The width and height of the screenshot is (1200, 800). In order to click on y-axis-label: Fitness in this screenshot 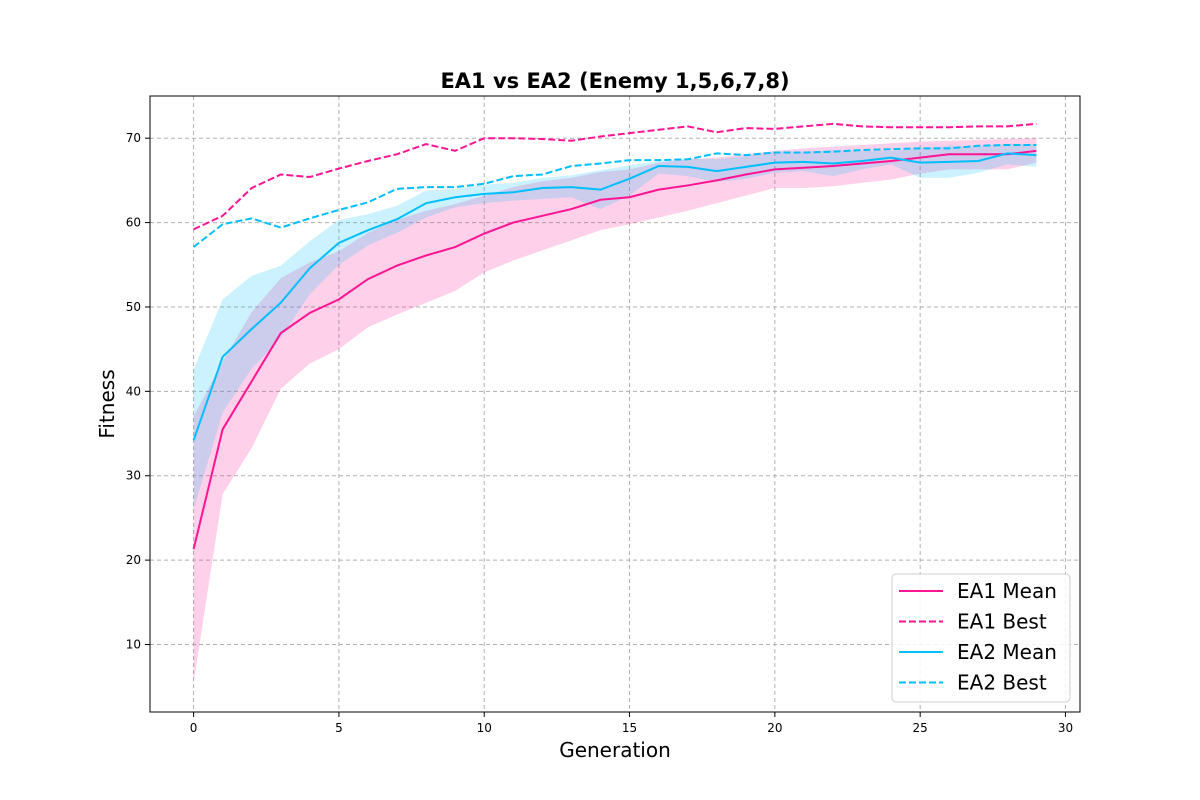, I will do `click(107, 403)`.